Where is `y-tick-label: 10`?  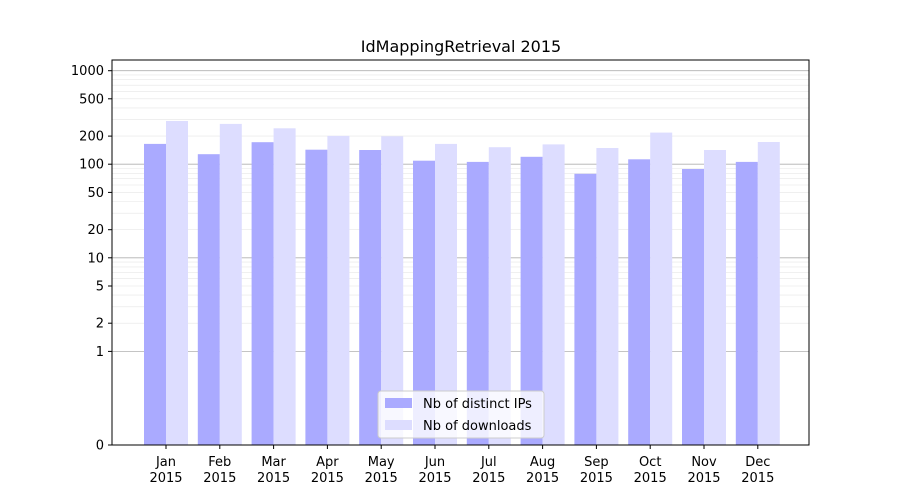
y-tick-label: 10 is located at coordinates (95, 258).